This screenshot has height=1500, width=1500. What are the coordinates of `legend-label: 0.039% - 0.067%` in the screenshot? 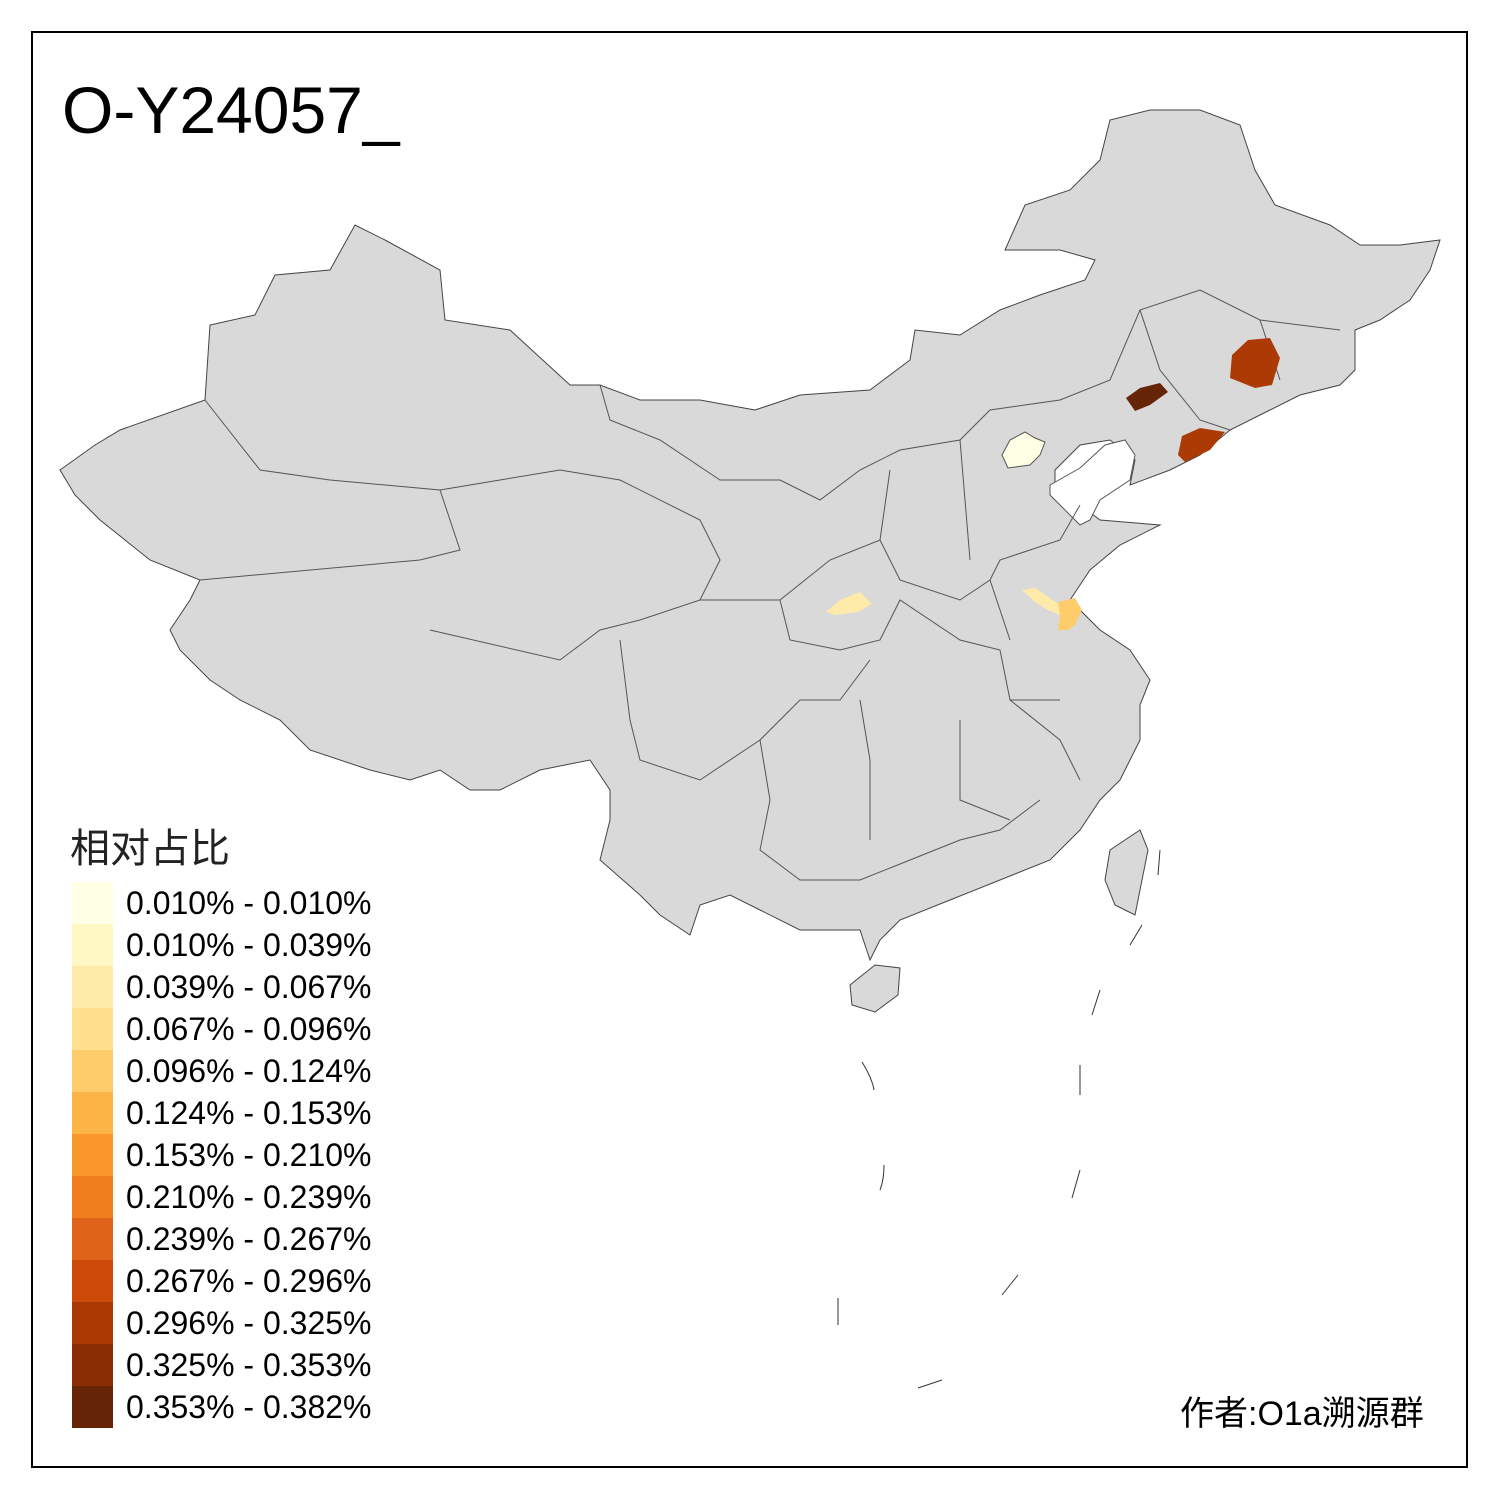 It's located at (249, 986).